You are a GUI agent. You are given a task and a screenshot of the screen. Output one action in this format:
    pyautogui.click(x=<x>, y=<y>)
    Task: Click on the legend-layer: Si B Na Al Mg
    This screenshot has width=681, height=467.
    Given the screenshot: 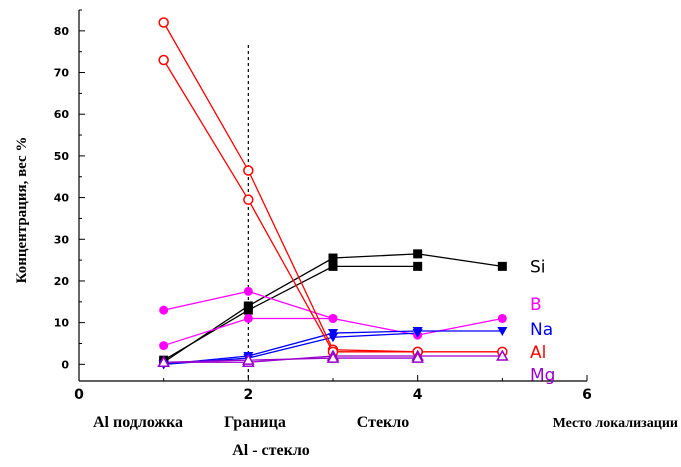 What is the action you would take?
    pyautogui.click(x=542, y=321)
    